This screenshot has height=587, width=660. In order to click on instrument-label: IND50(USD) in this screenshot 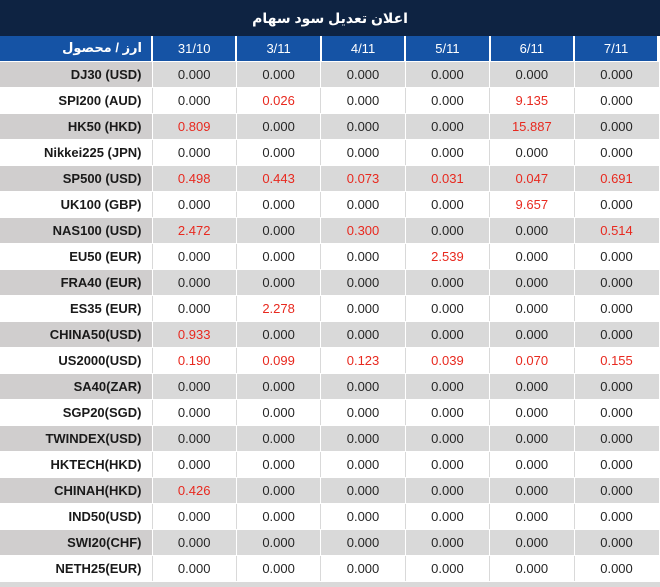, I will do `click(76, 516)`.